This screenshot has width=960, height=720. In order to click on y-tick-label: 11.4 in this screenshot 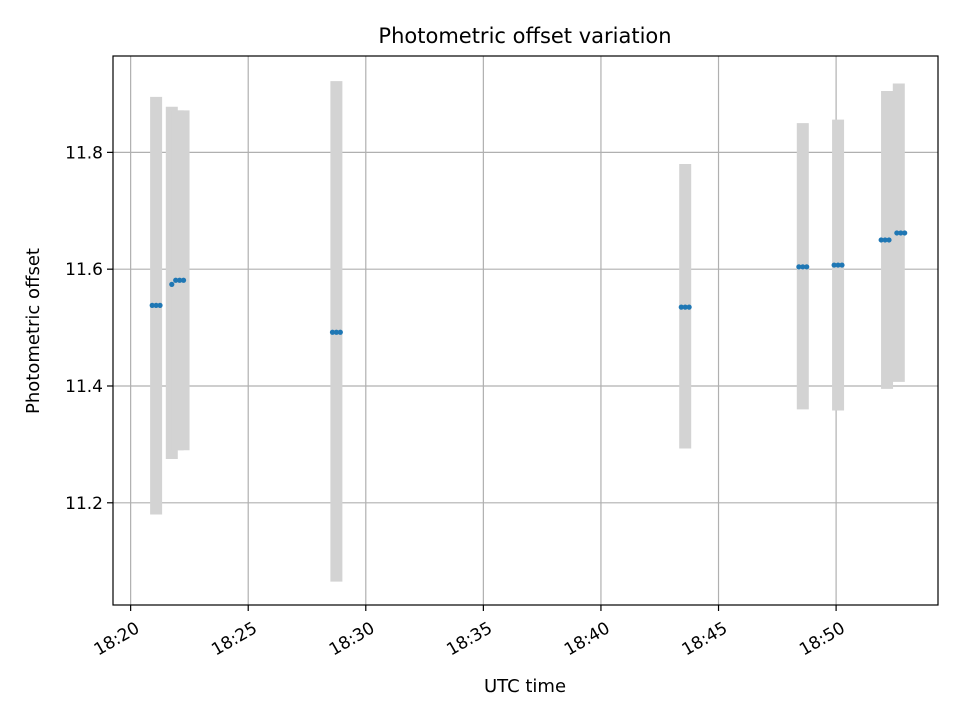, I will do `click(84, 387)`.